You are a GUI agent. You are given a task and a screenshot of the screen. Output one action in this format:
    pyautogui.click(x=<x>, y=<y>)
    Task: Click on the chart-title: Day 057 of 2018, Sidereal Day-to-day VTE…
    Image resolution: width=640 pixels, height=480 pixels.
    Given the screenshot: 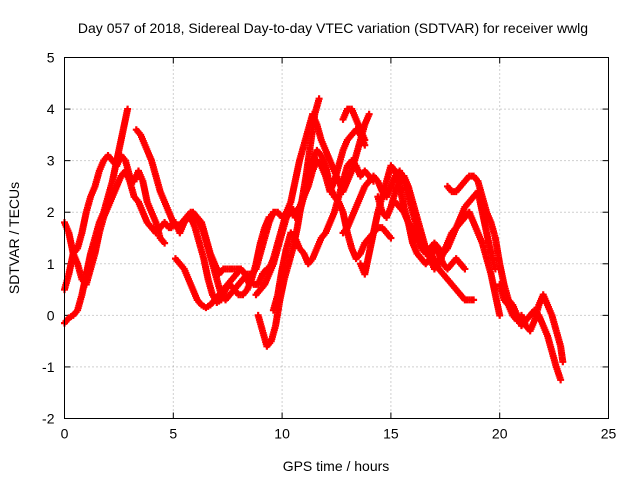 What is the action you would take?
    pyautogui.click(x=333, y=28)
    